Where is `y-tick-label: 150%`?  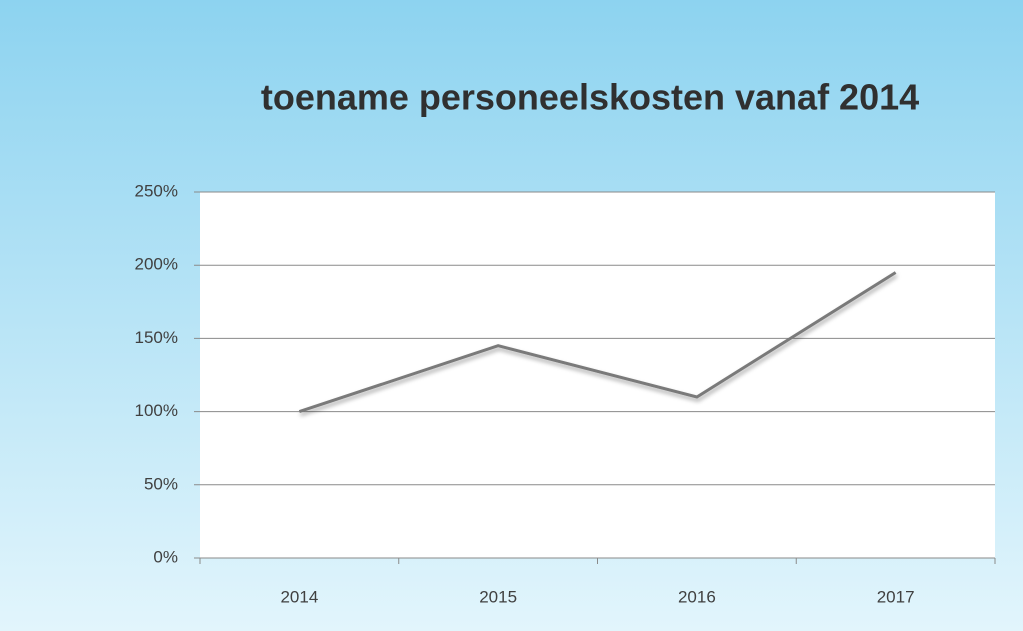 y-tick-label: 150% is located at coordinates (156, 337).